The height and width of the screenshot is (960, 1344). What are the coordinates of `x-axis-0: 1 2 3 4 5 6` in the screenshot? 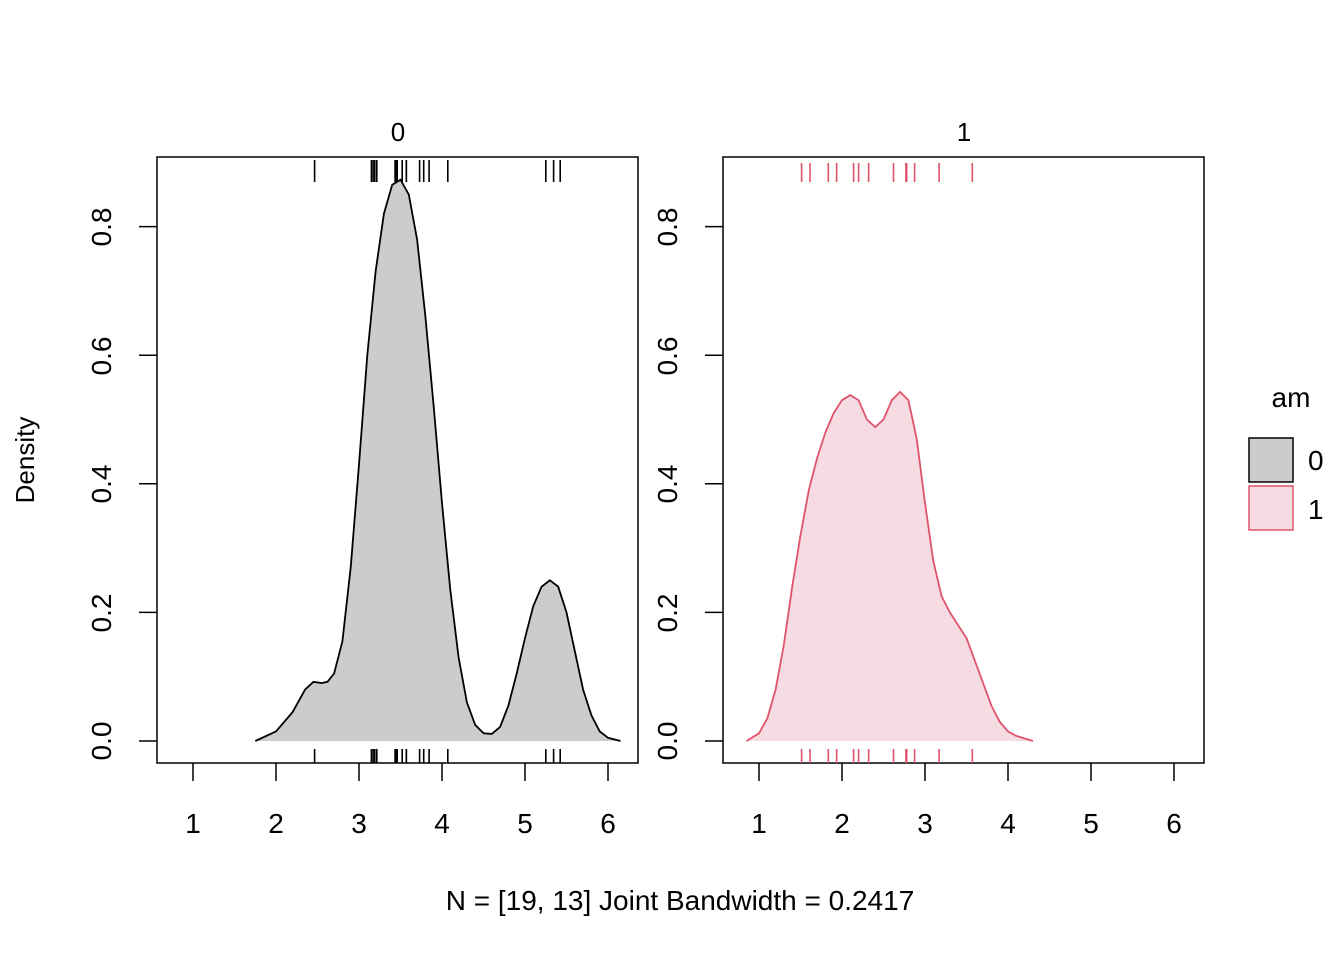 It's located at (400, 801).